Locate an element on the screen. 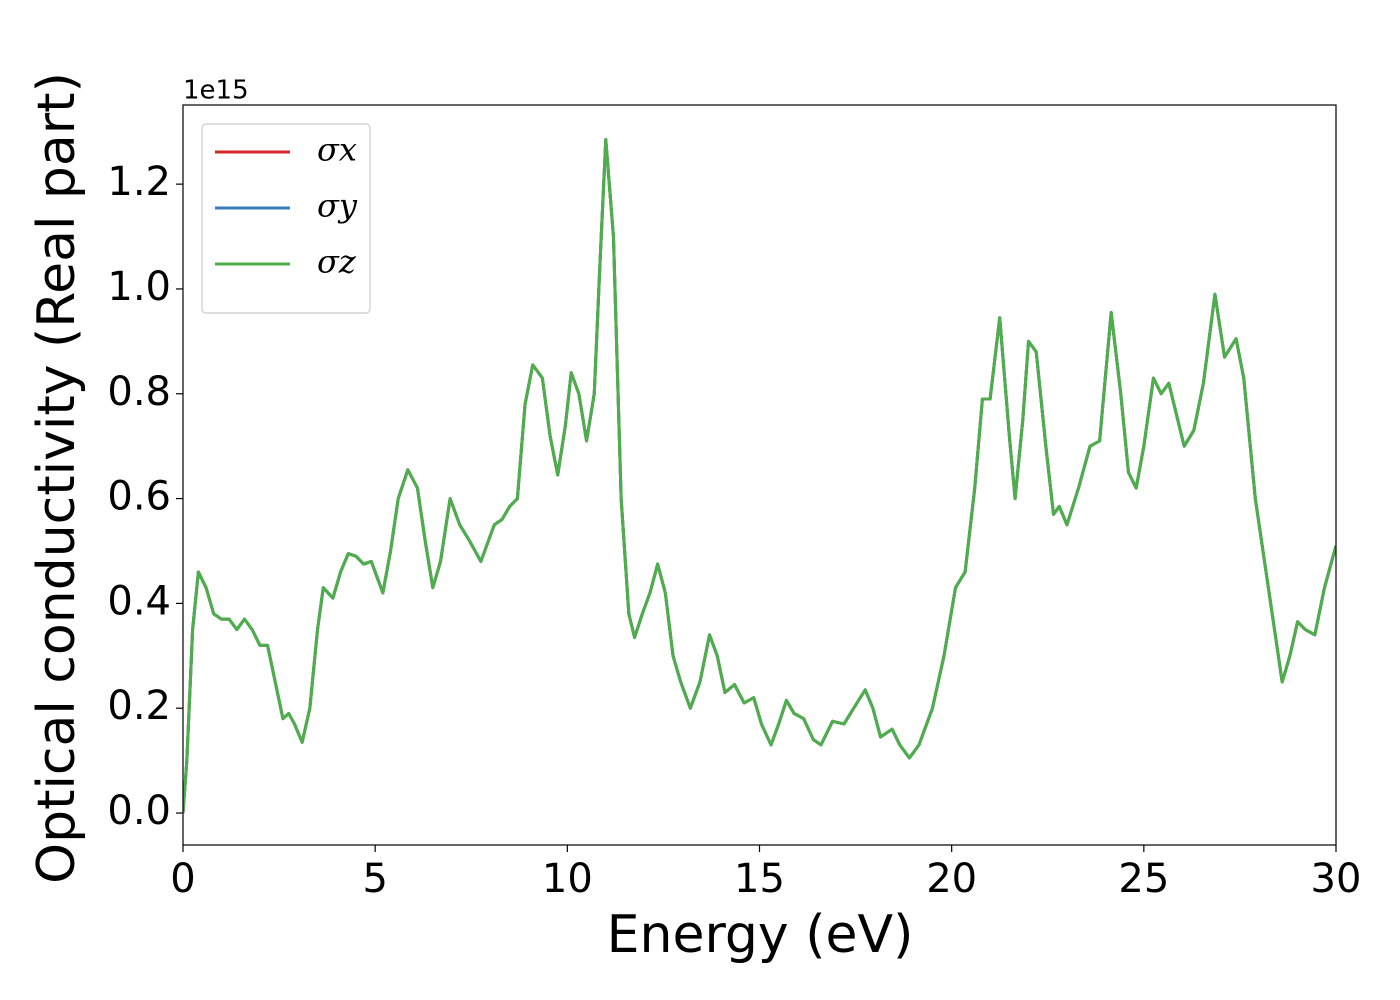  legend-label: σz is located at coordinates (337, 262).